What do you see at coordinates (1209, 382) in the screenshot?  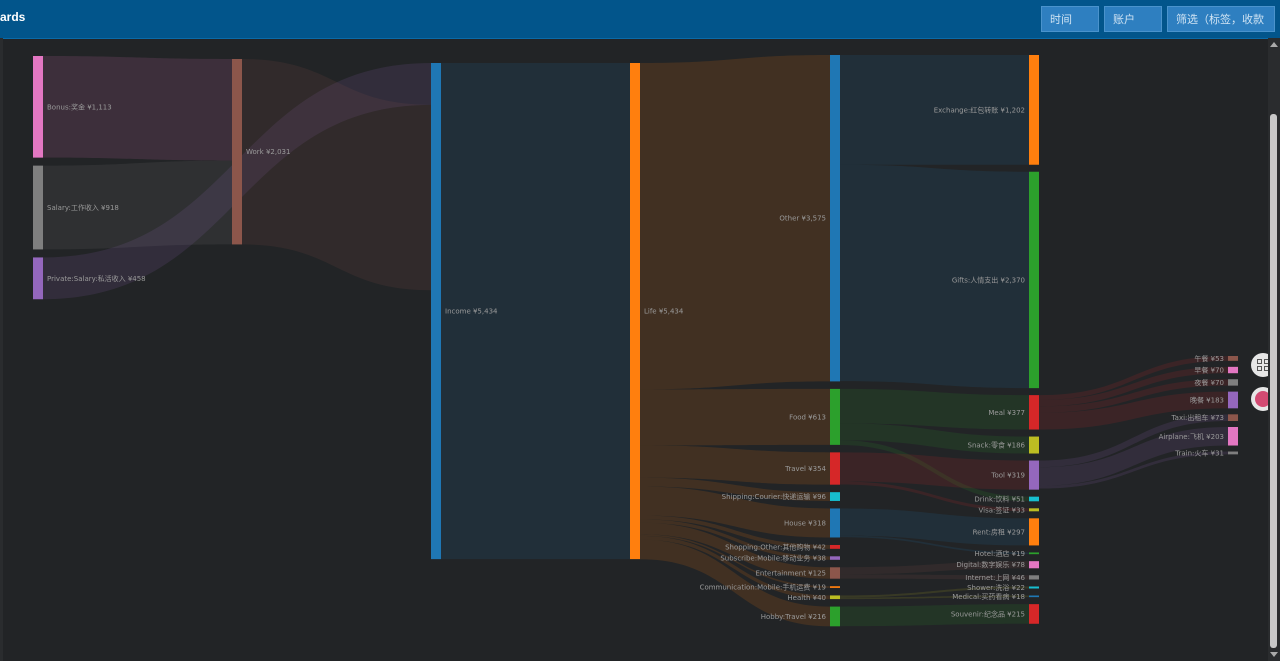 I see `sankey-label-snackmeal: 夜餐 ¥70` at bounding box center [1209, 382].